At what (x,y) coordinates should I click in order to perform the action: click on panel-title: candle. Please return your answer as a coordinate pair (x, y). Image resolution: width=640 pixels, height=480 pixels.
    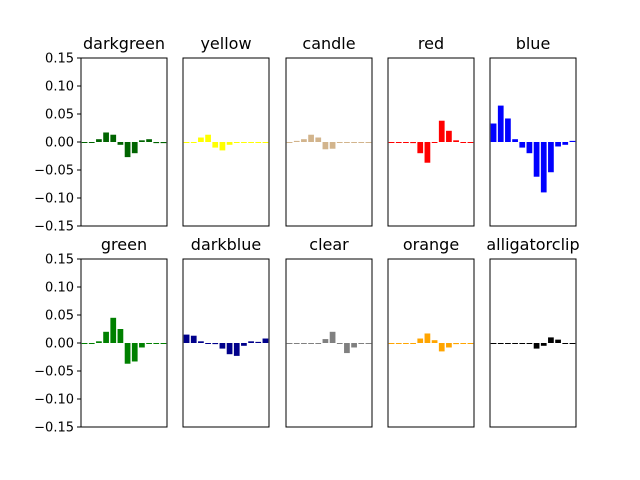
    Looking at the image, I should click on (328, 43).